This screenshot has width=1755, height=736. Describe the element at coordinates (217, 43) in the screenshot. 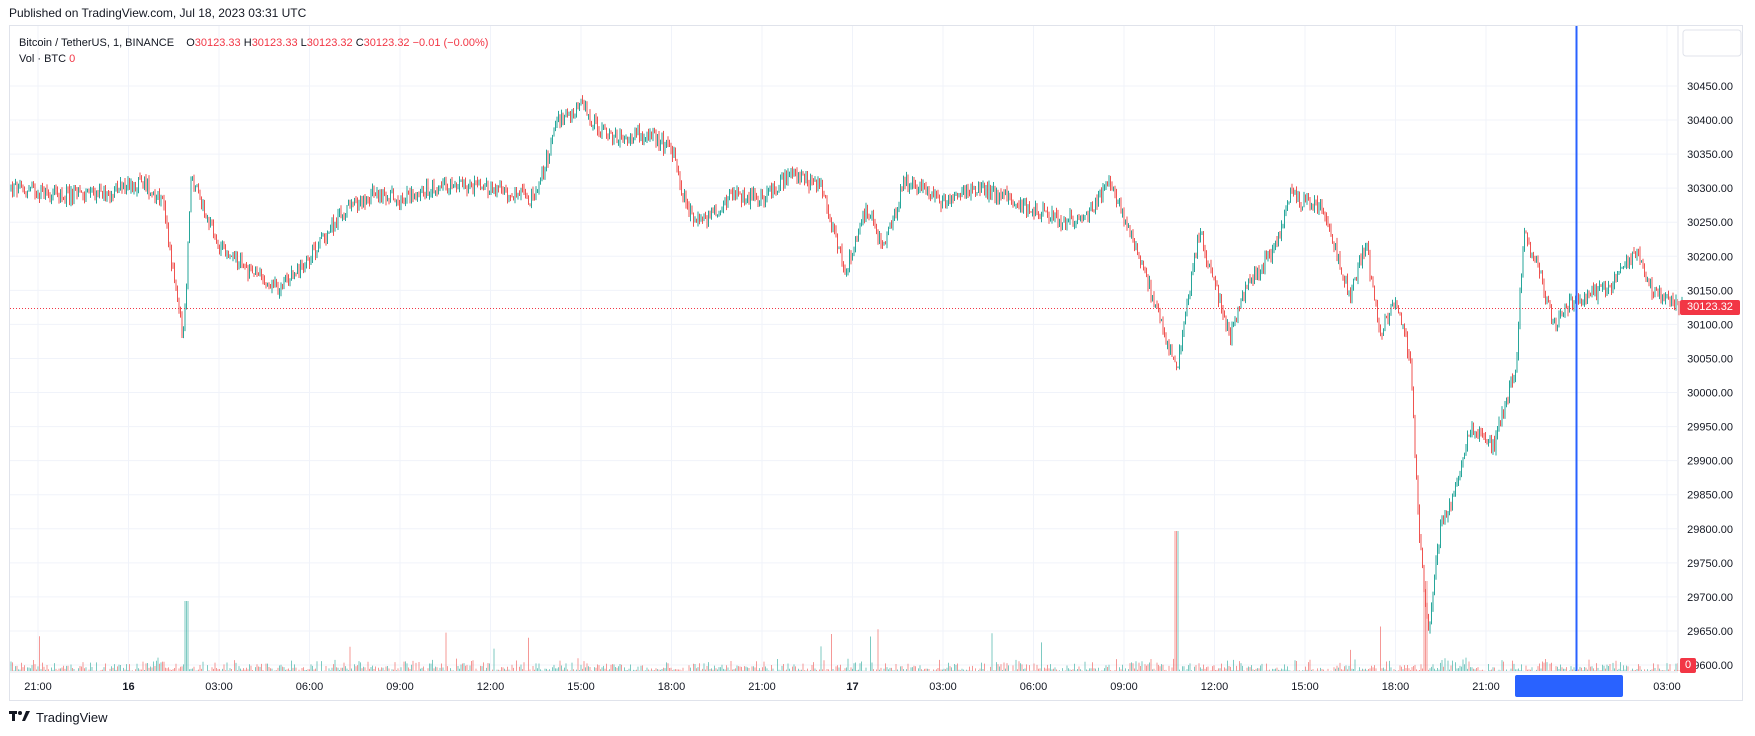

I see `open-value: 30123.33` at that location.